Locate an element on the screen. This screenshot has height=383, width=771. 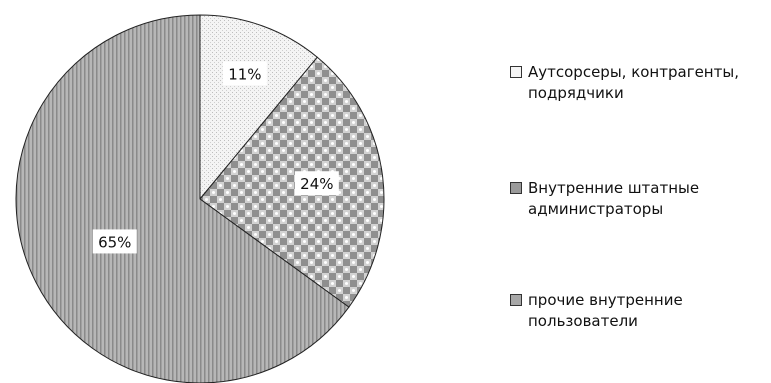
slice-label-outsourcers-bg is located at coordinates (244, 73).